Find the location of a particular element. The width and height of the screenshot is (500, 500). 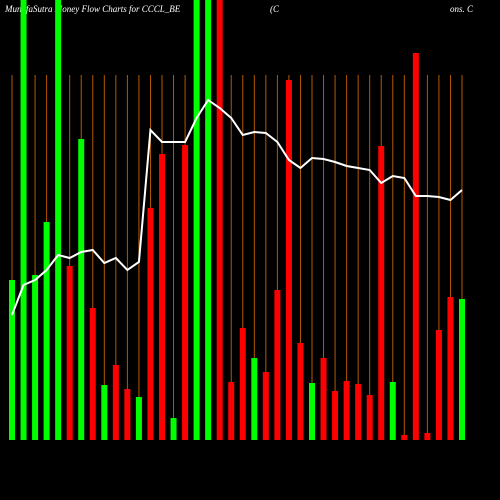

annotation: ons. C is located at coordinates (462, 9).